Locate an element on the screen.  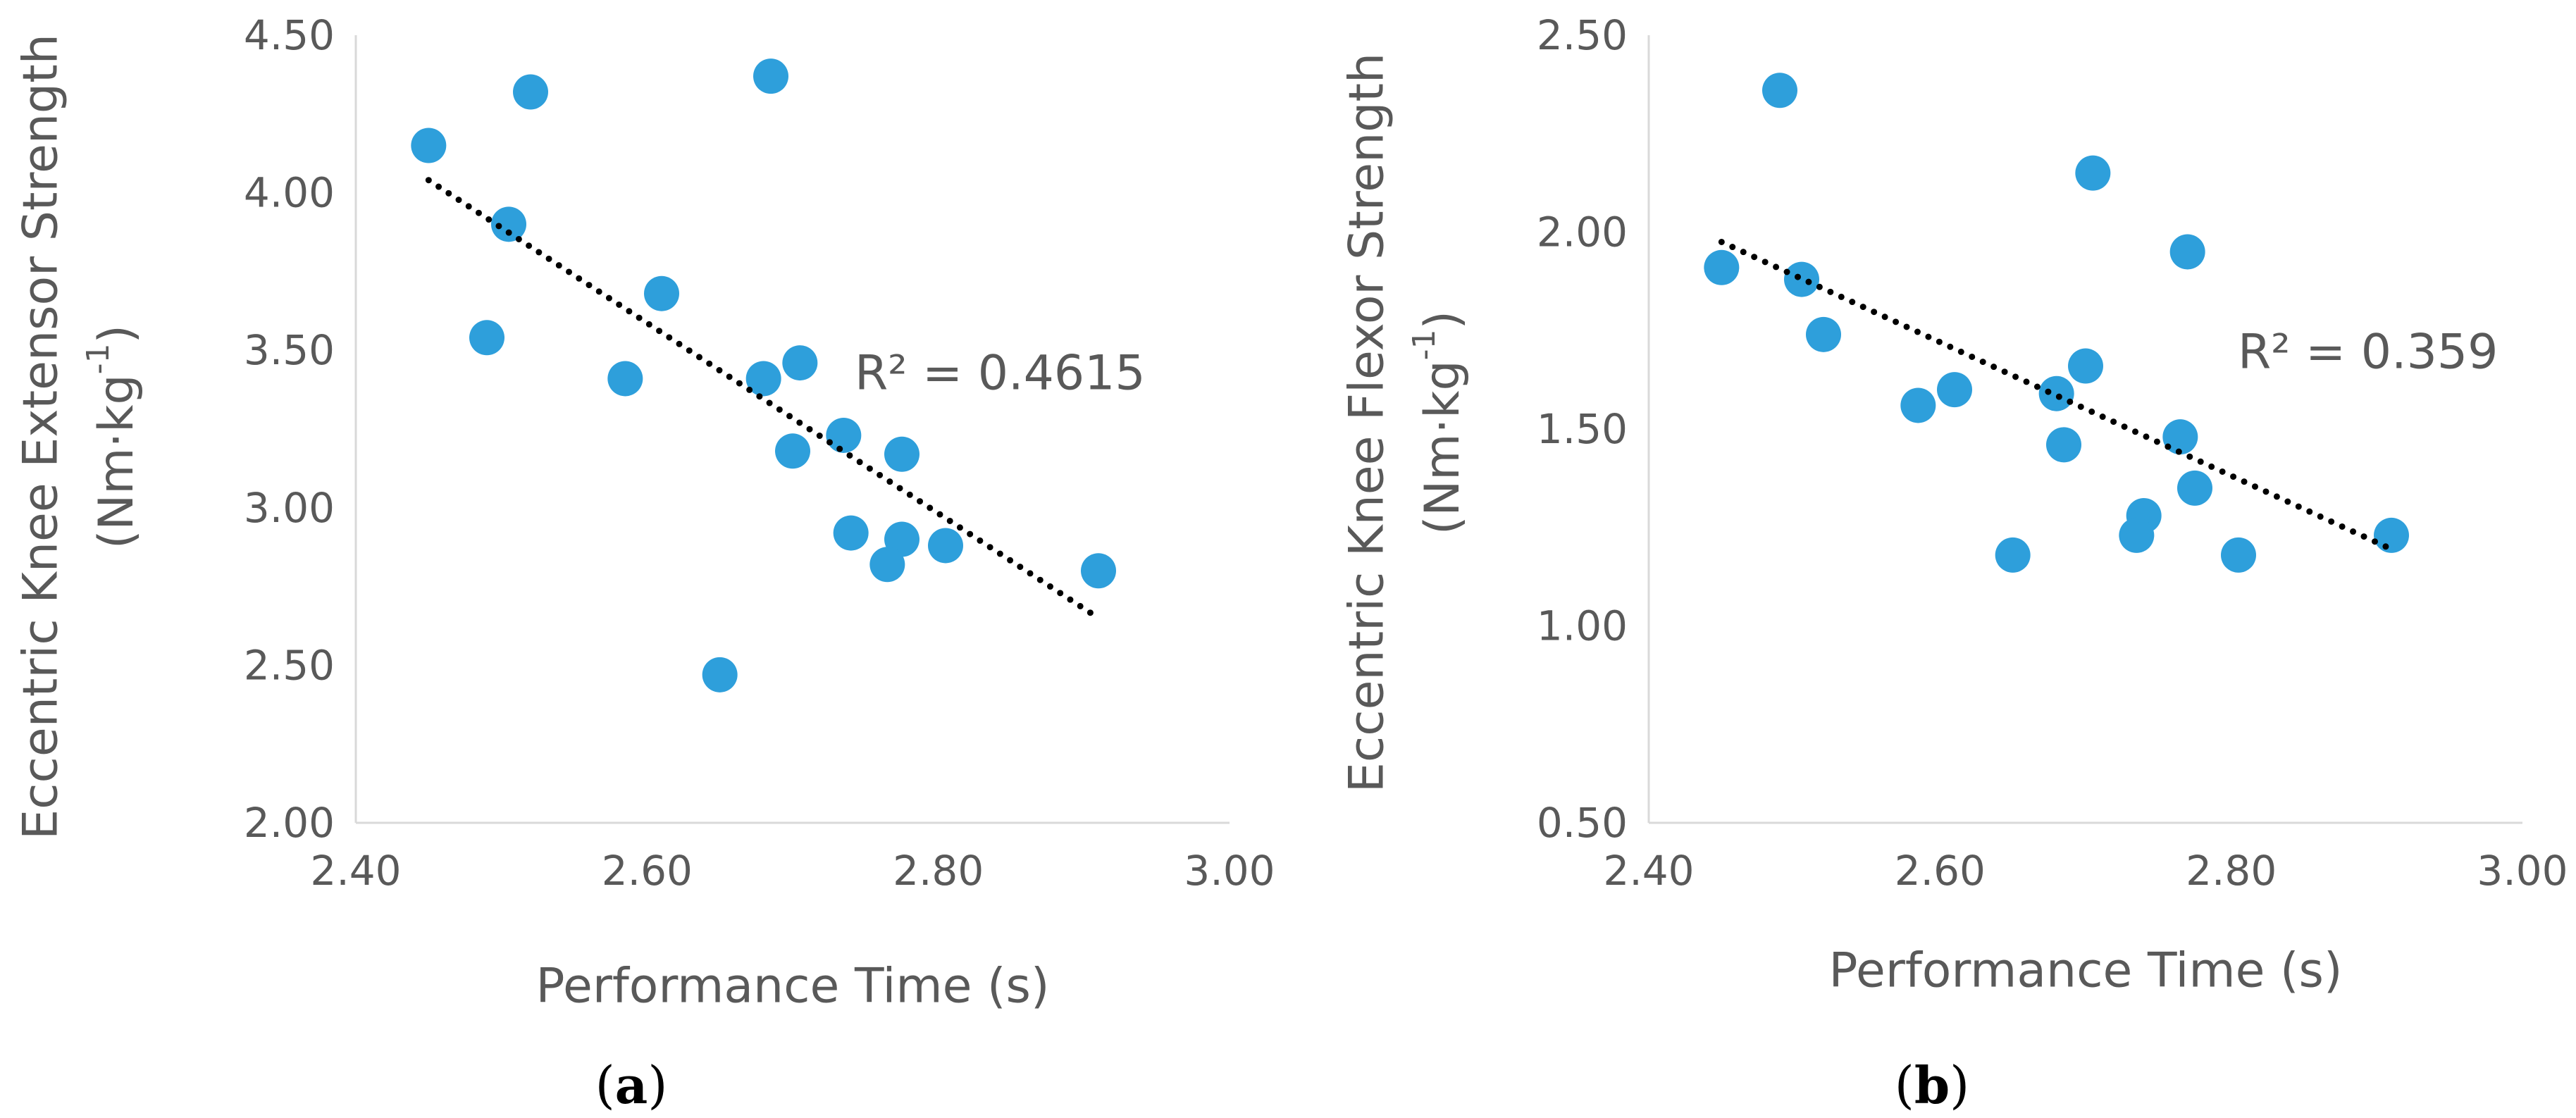
y-tick-label: 4.50 is located at coordinates (289, 35).